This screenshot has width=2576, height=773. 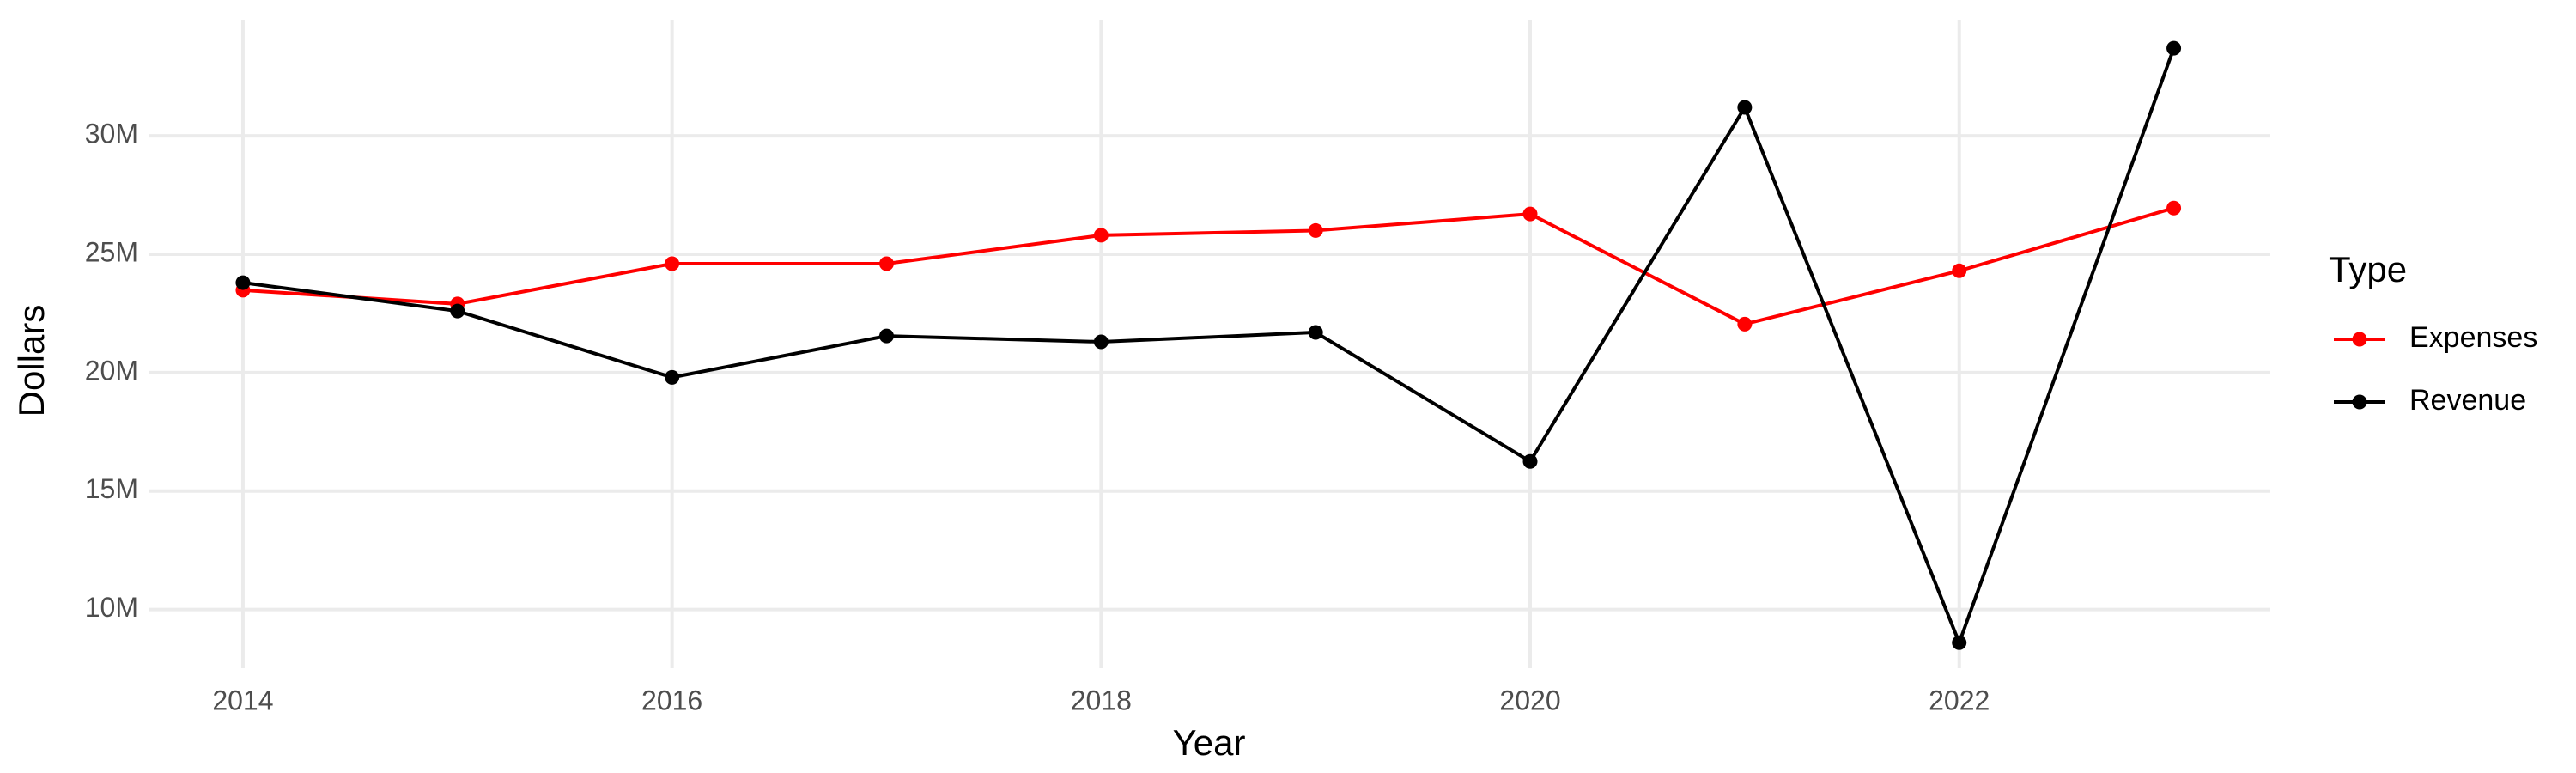 I want to click on y-tick-label: 30M, so click(x=112, y=134).